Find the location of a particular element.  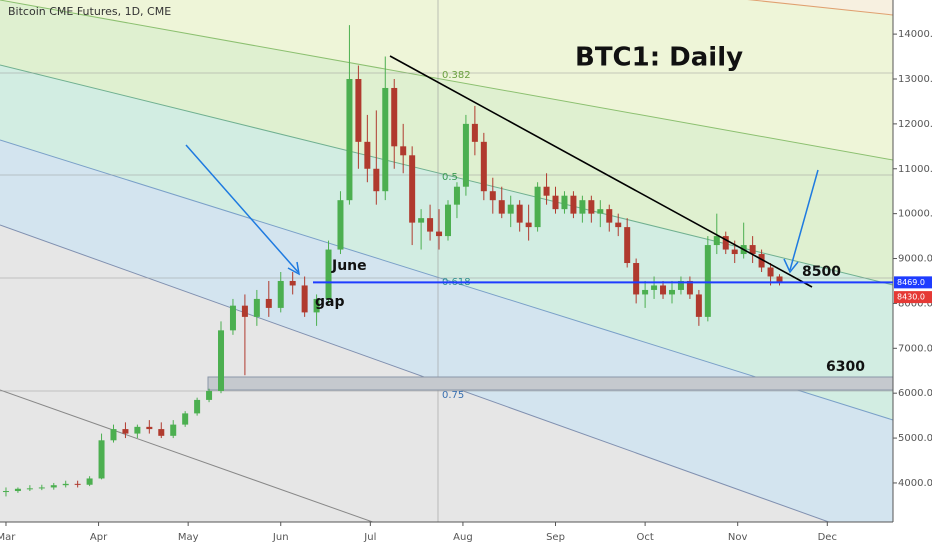

fib-label: 0.382 is located at coordinates (456, 75).